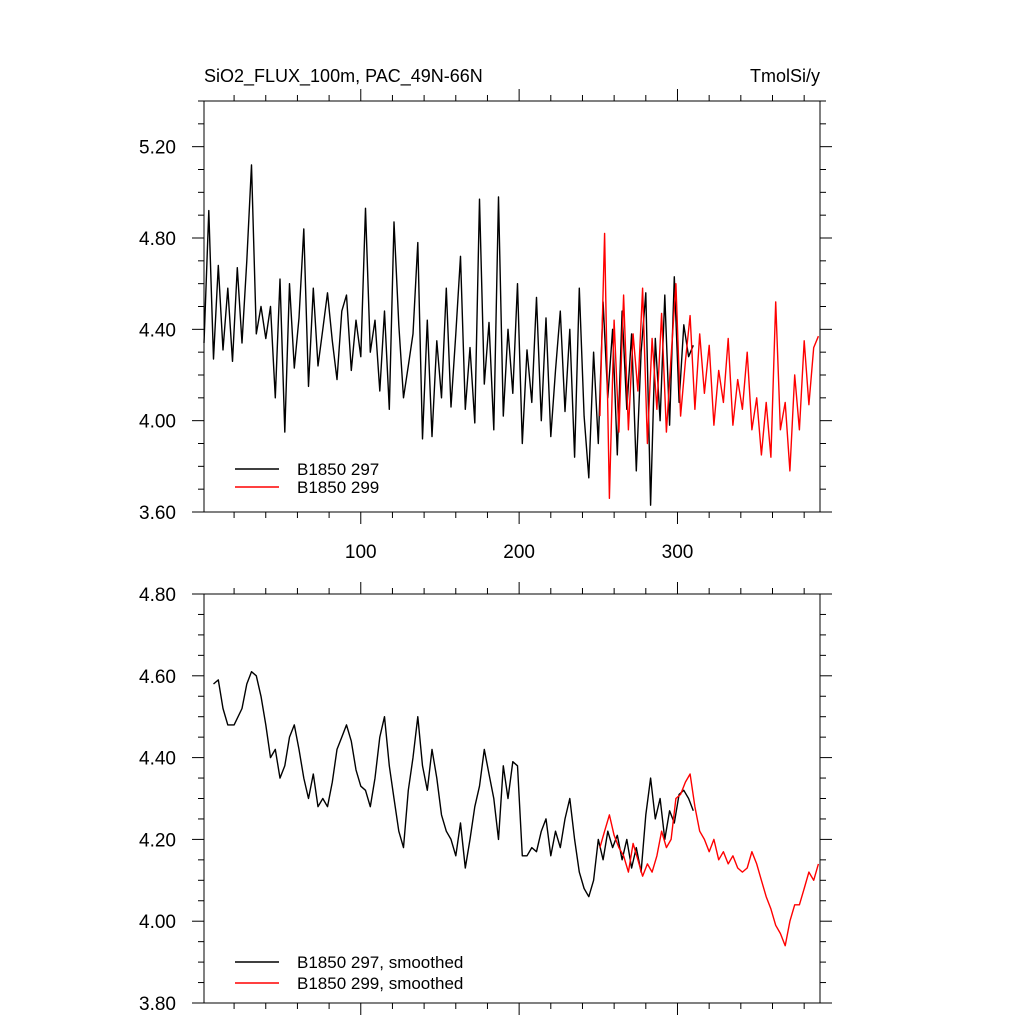 The height and width of the screenshot is (1024, 1024). I want to click on y-tick-label: 5.20, so click(157, 148).